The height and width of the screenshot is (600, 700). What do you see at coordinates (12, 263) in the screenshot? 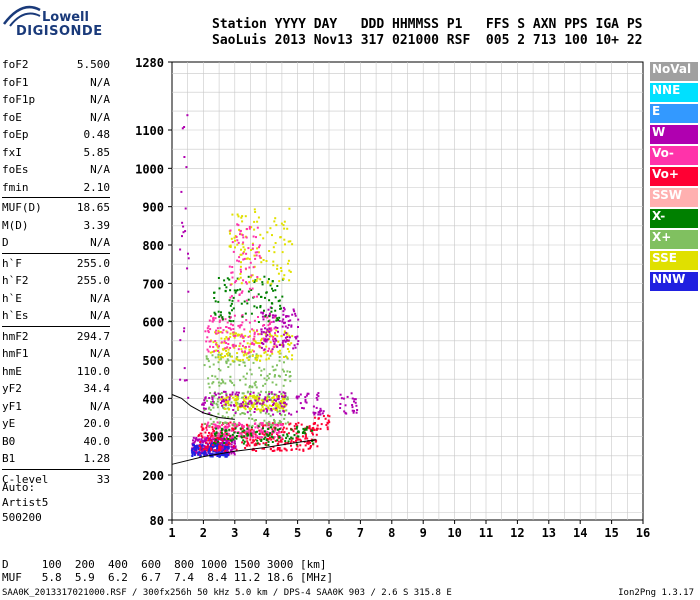
I see `param-key: h`F` at bounding box center [12, 263].